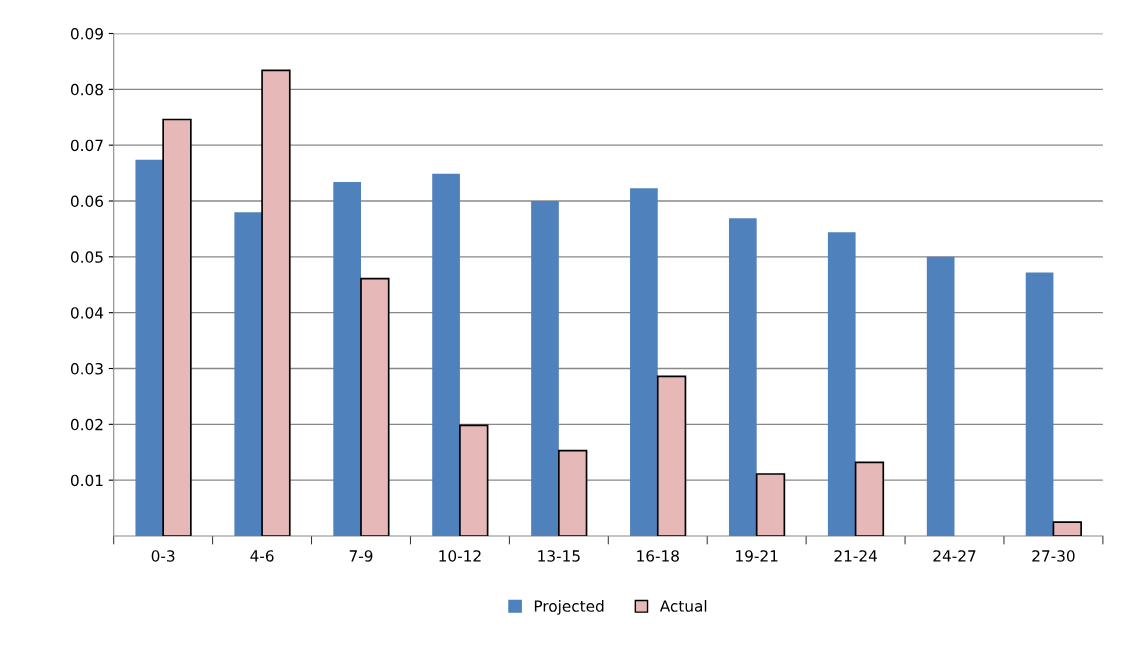  I want to click on x-tick-label: 24-27, so click(954, 556).